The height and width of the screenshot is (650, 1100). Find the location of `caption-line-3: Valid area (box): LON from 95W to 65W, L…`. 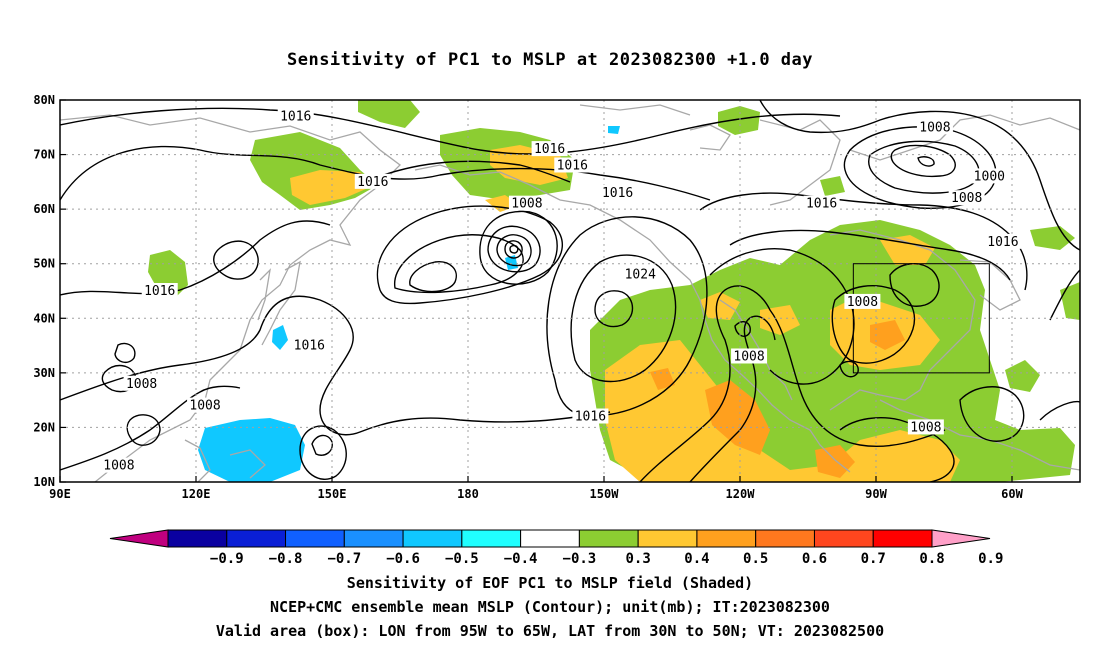

caption-line-3: Valid area (box): LON from 95W to 65W, L… is located at coordinates (550, 631).